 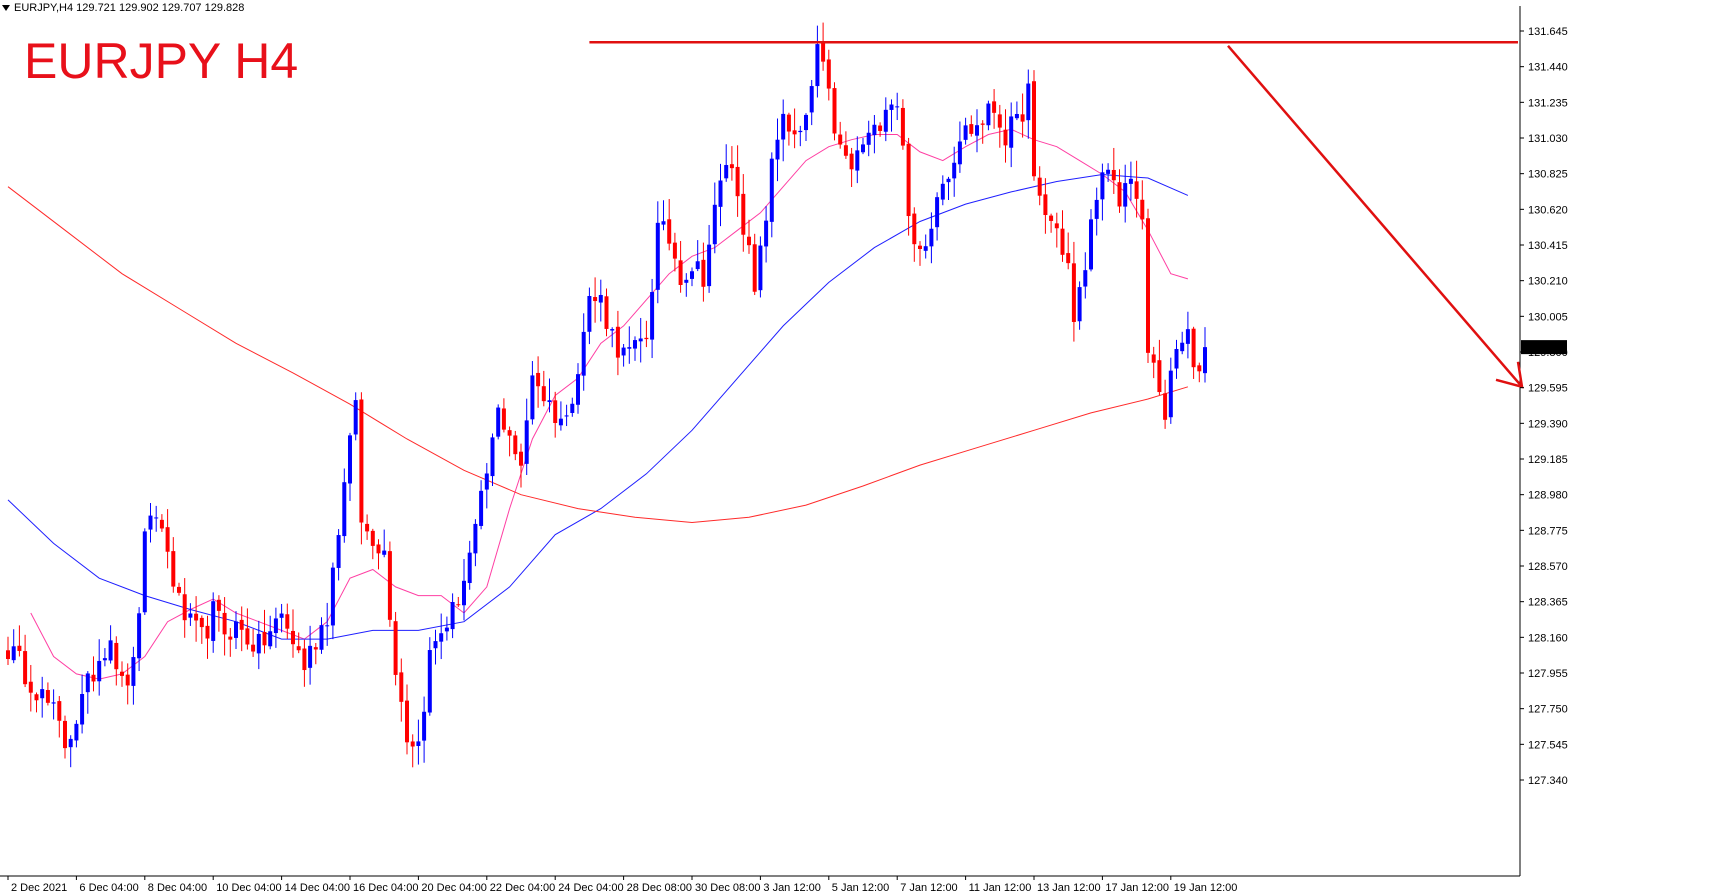 What do you see at coordinates (161, 61) in the screenshot?
I see `chart-big-title: EURJPY H4` at bounding box center [161, 61].